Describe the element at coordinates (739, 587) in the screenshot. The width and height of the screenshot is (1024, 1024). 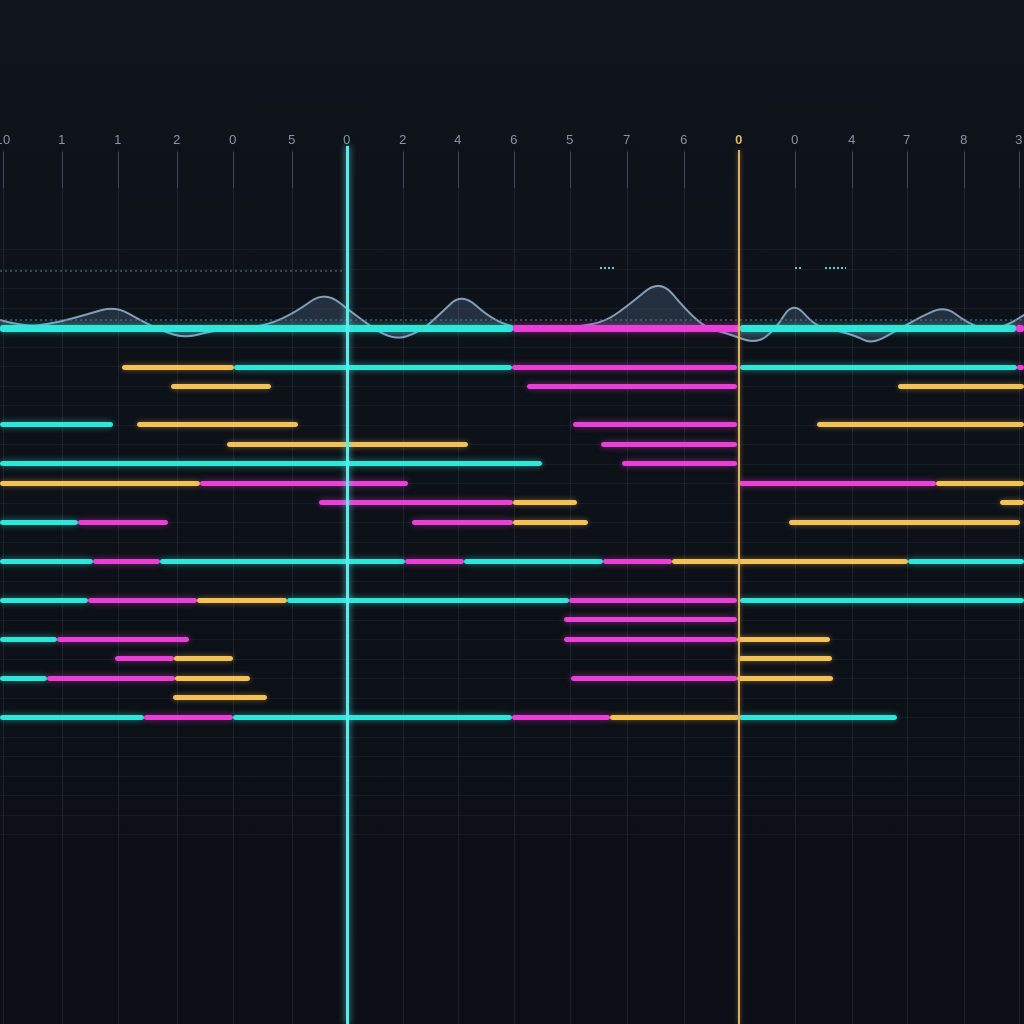
I see `marker-line` at that location.